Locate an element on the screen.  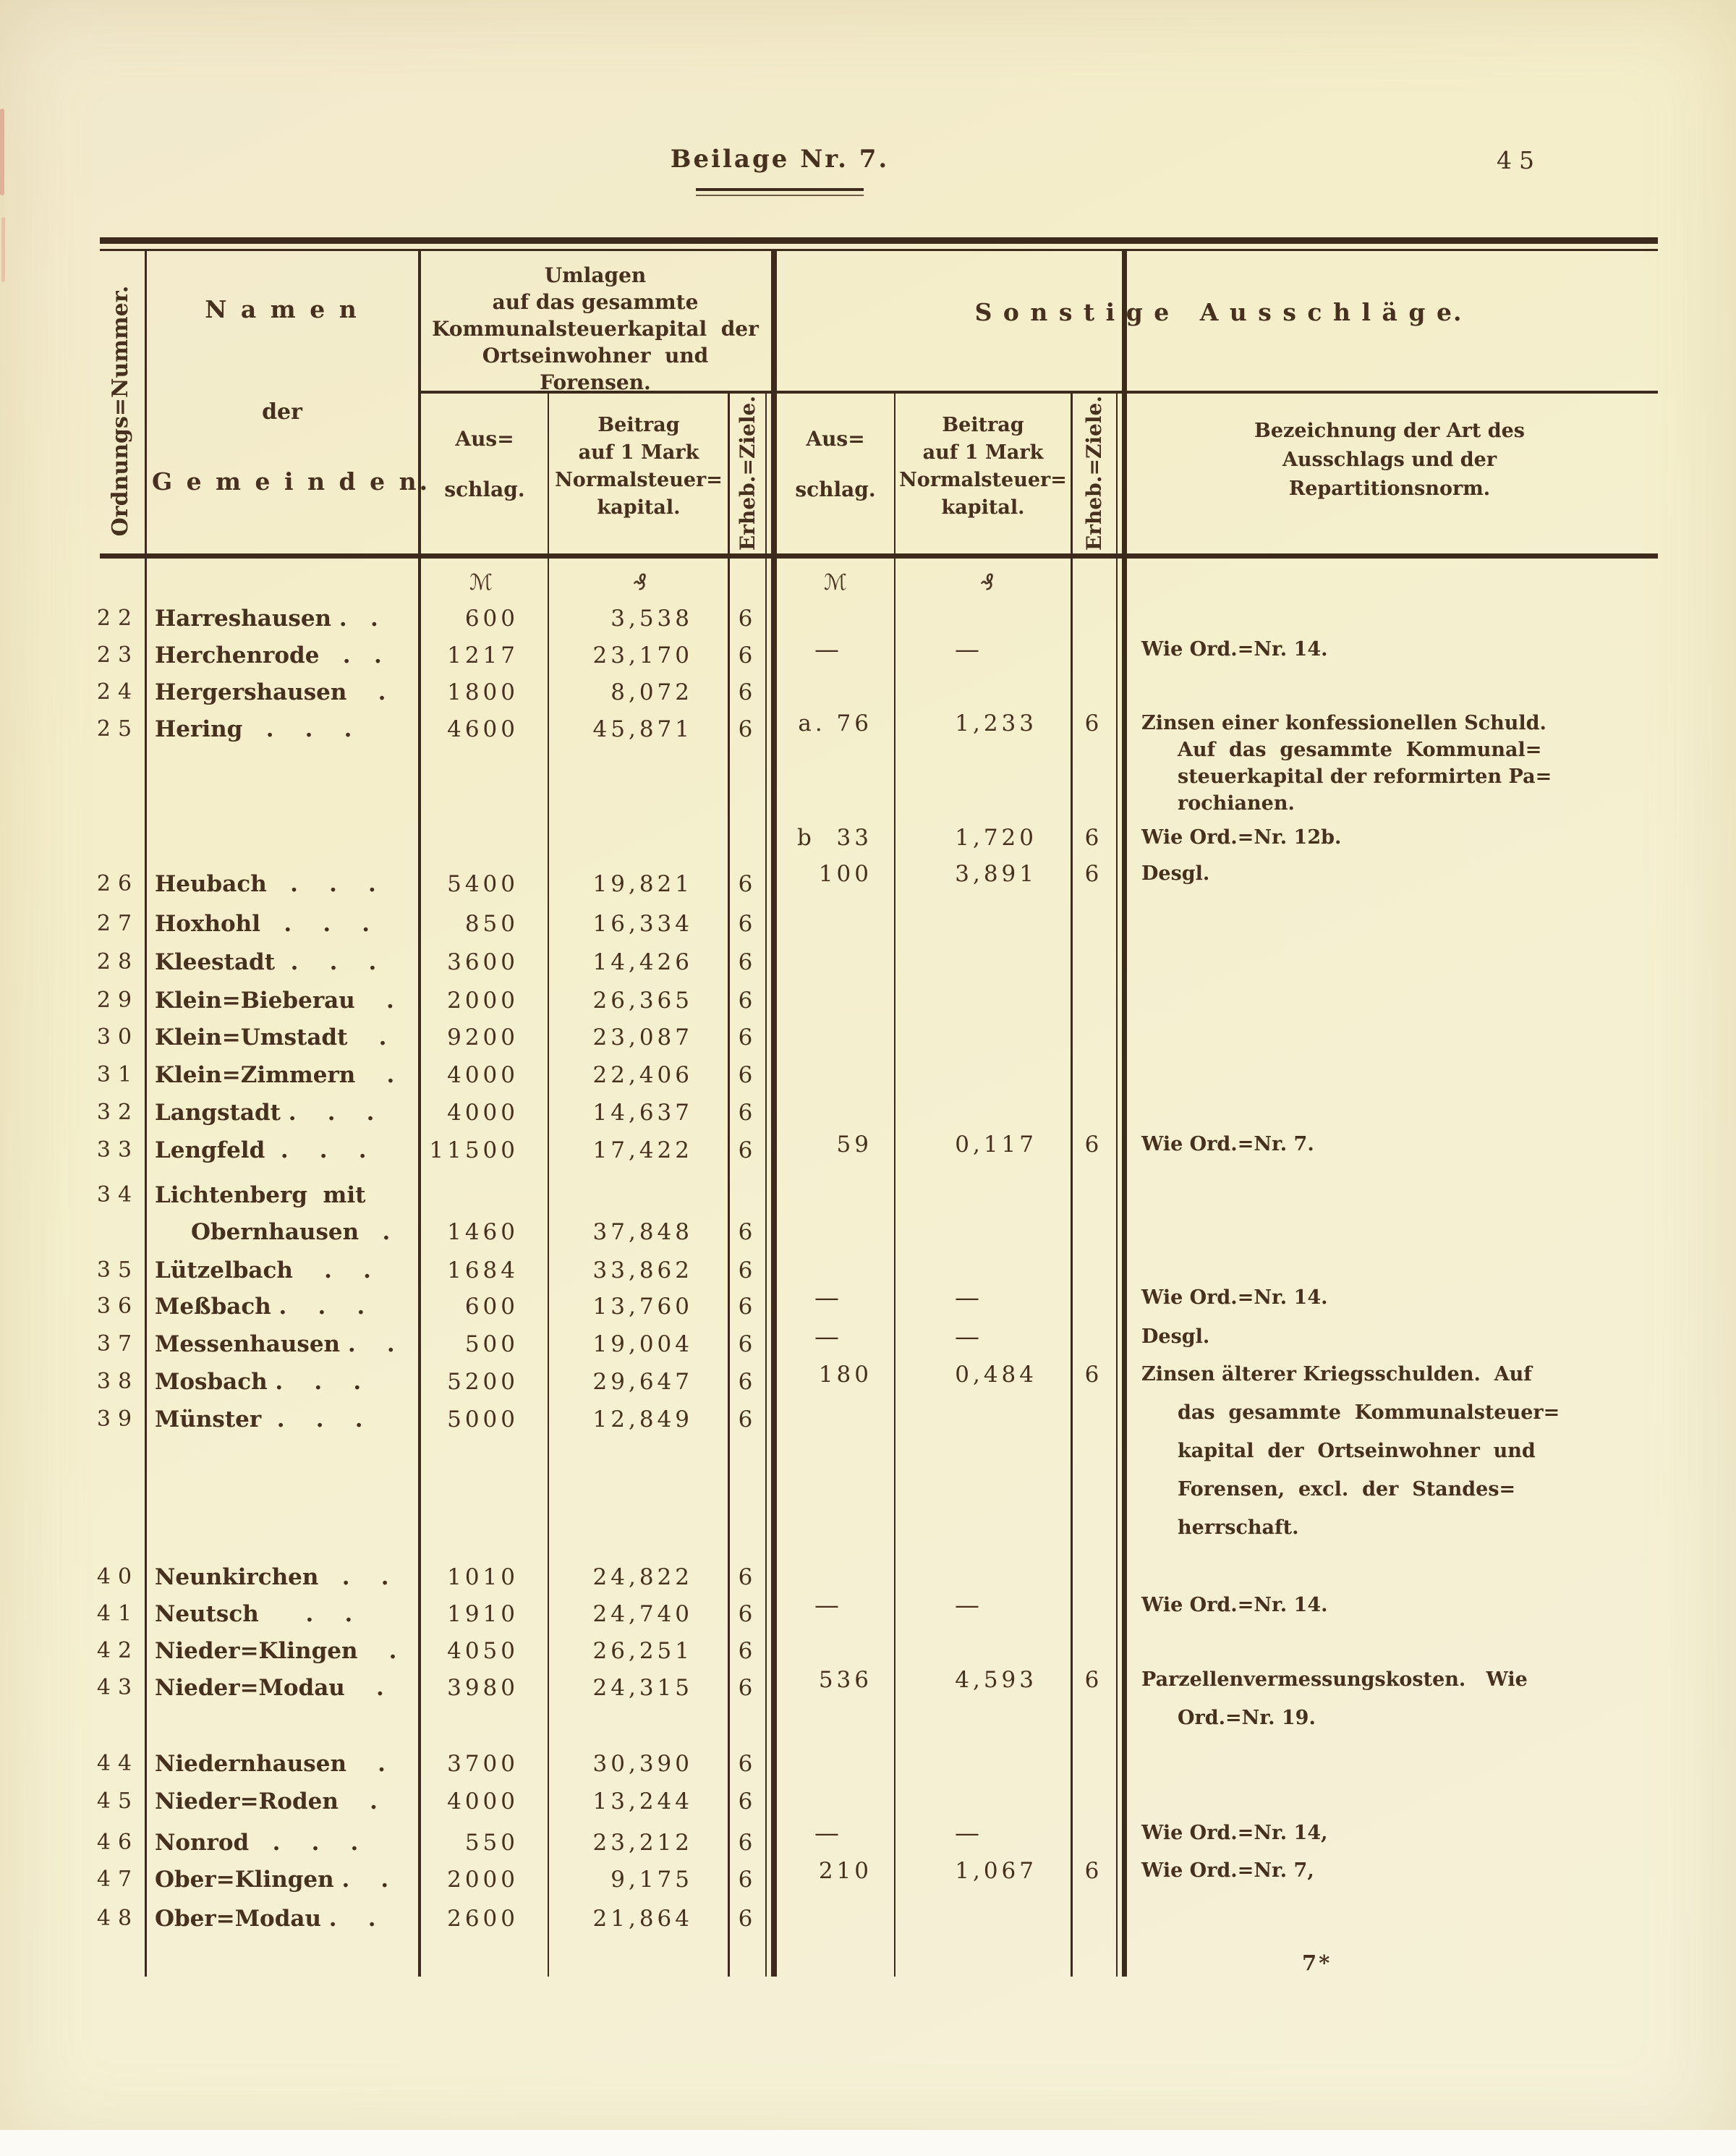
row-number: 36 is located at coordinates (118, 1306).